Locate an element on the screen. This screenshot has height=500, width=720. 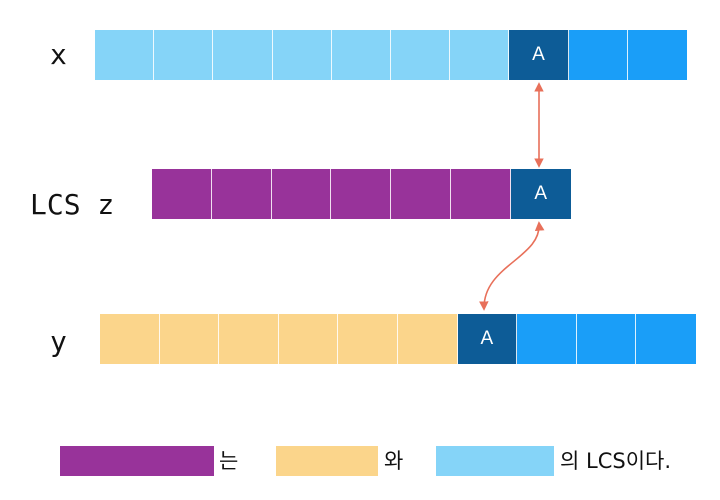
x-cell-8: A is located at coordinates (539, 55).